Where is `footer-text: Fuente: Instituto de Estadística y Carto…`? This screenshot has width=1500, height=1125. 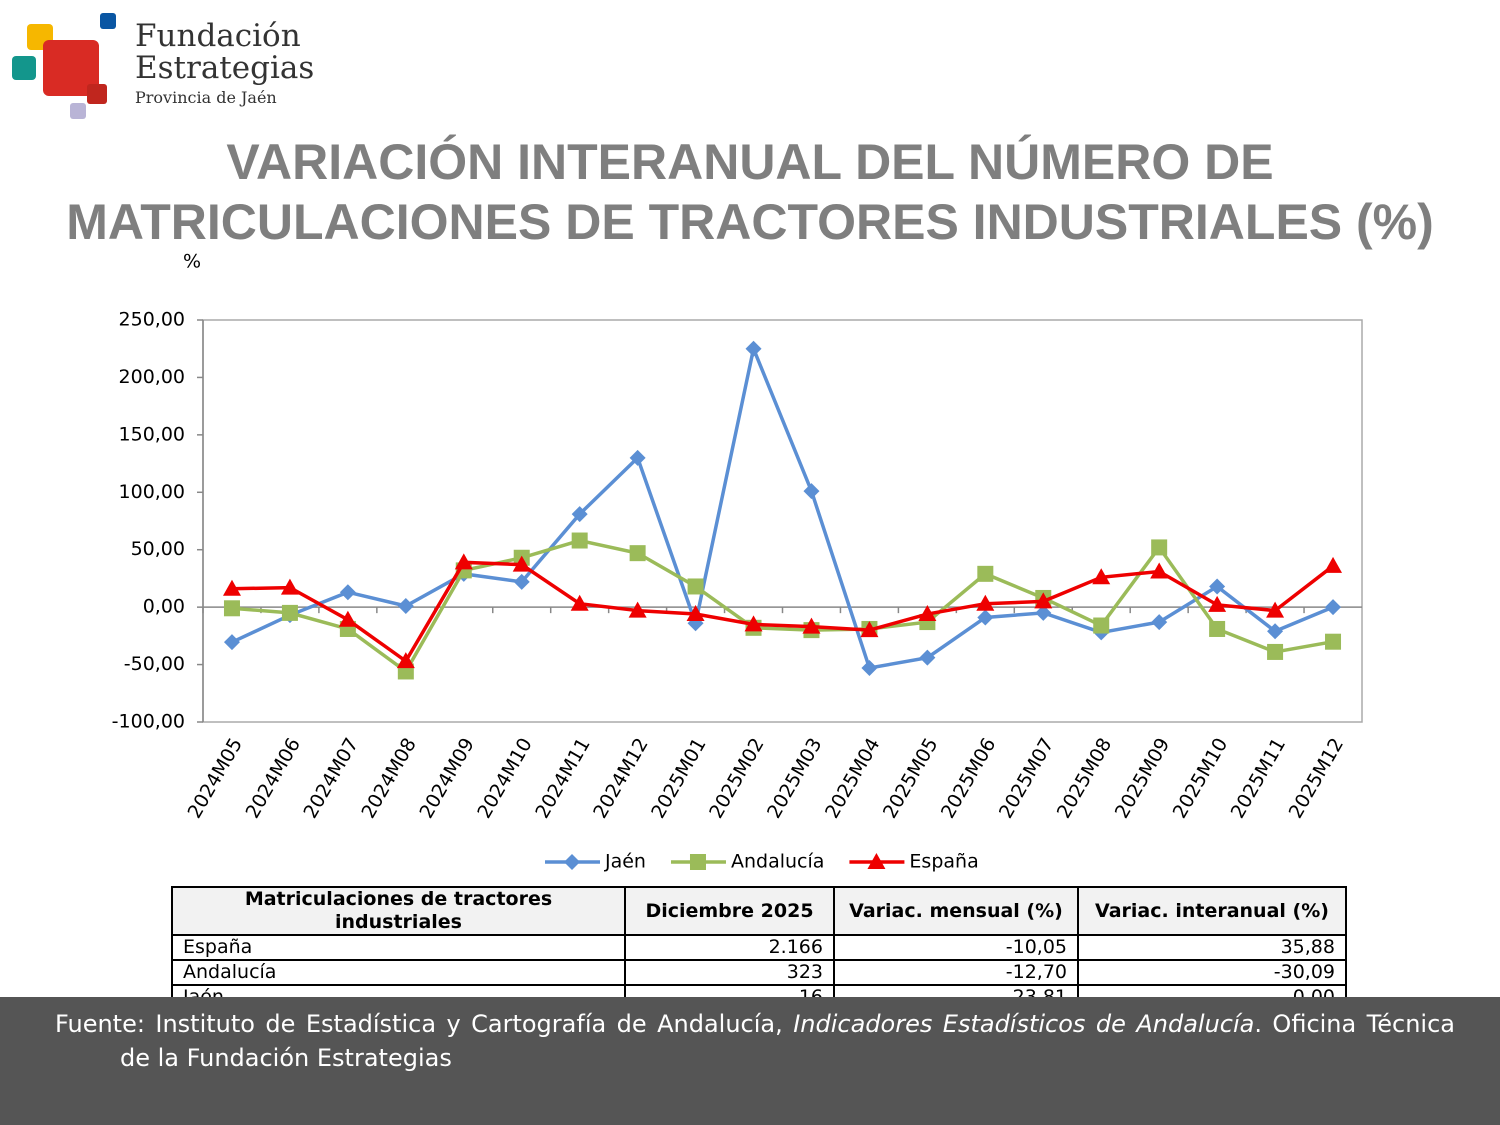 footer-text: Fuente: Instituto de Estadística y Carto… is located at coordinates (419, 1024).